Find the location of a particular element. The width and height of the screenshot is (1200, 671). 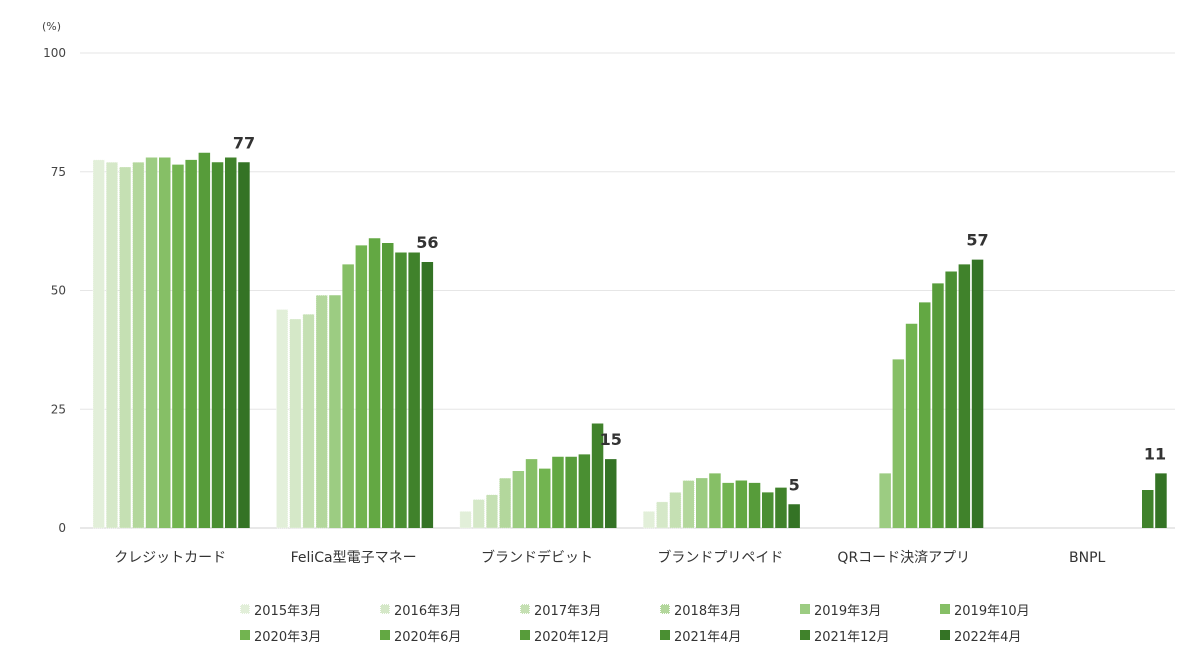

legend-item: 2020年12月 is located at coordinates (590, 635).